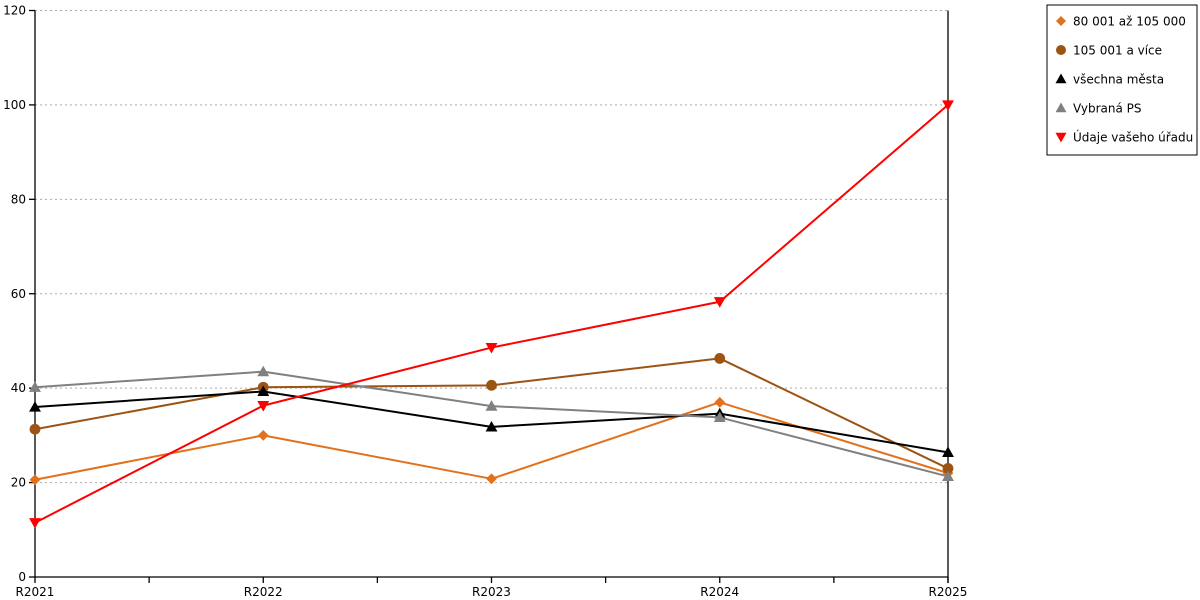  Describe the element at coordinates (491, 592) in the screenshot. I see `x-tick-label: R2023` at that location.